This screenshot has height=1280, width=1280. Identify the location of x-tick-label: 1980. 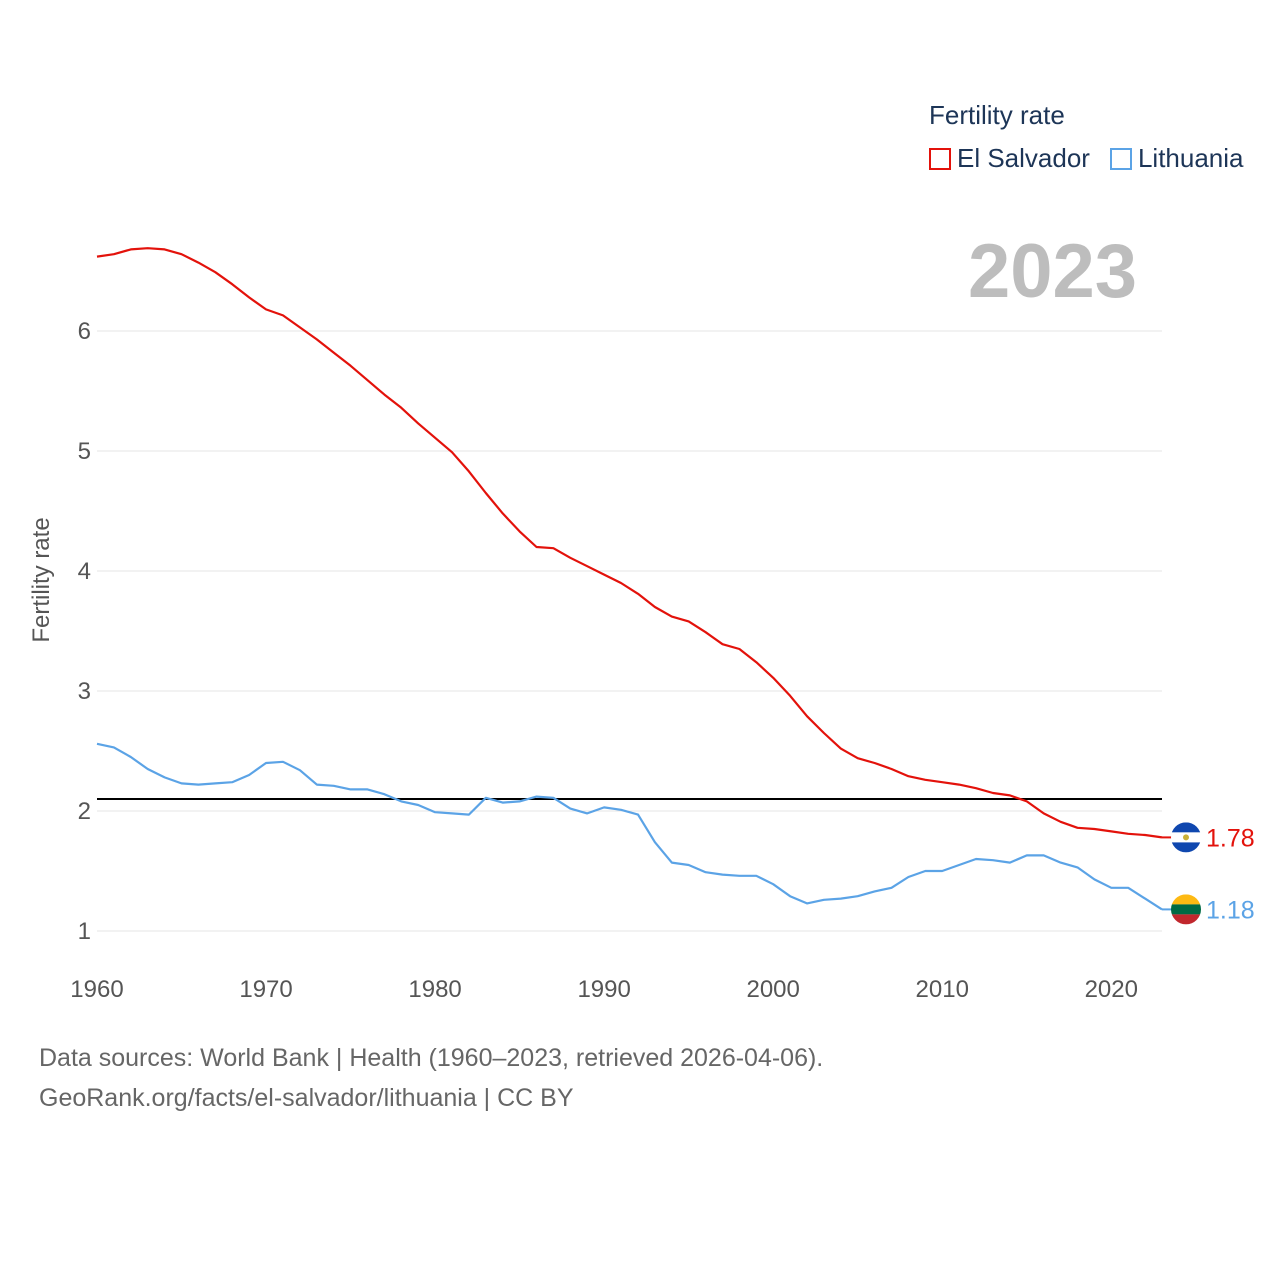
(434, 989).